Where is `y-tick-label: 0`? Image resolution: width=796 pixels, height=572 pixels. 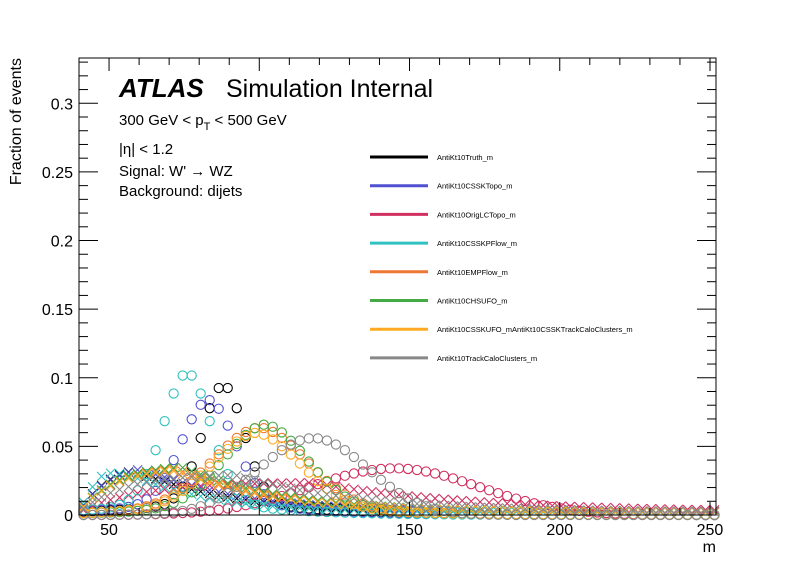 y-tick-label: 0 is located at coordinates (68, 516).